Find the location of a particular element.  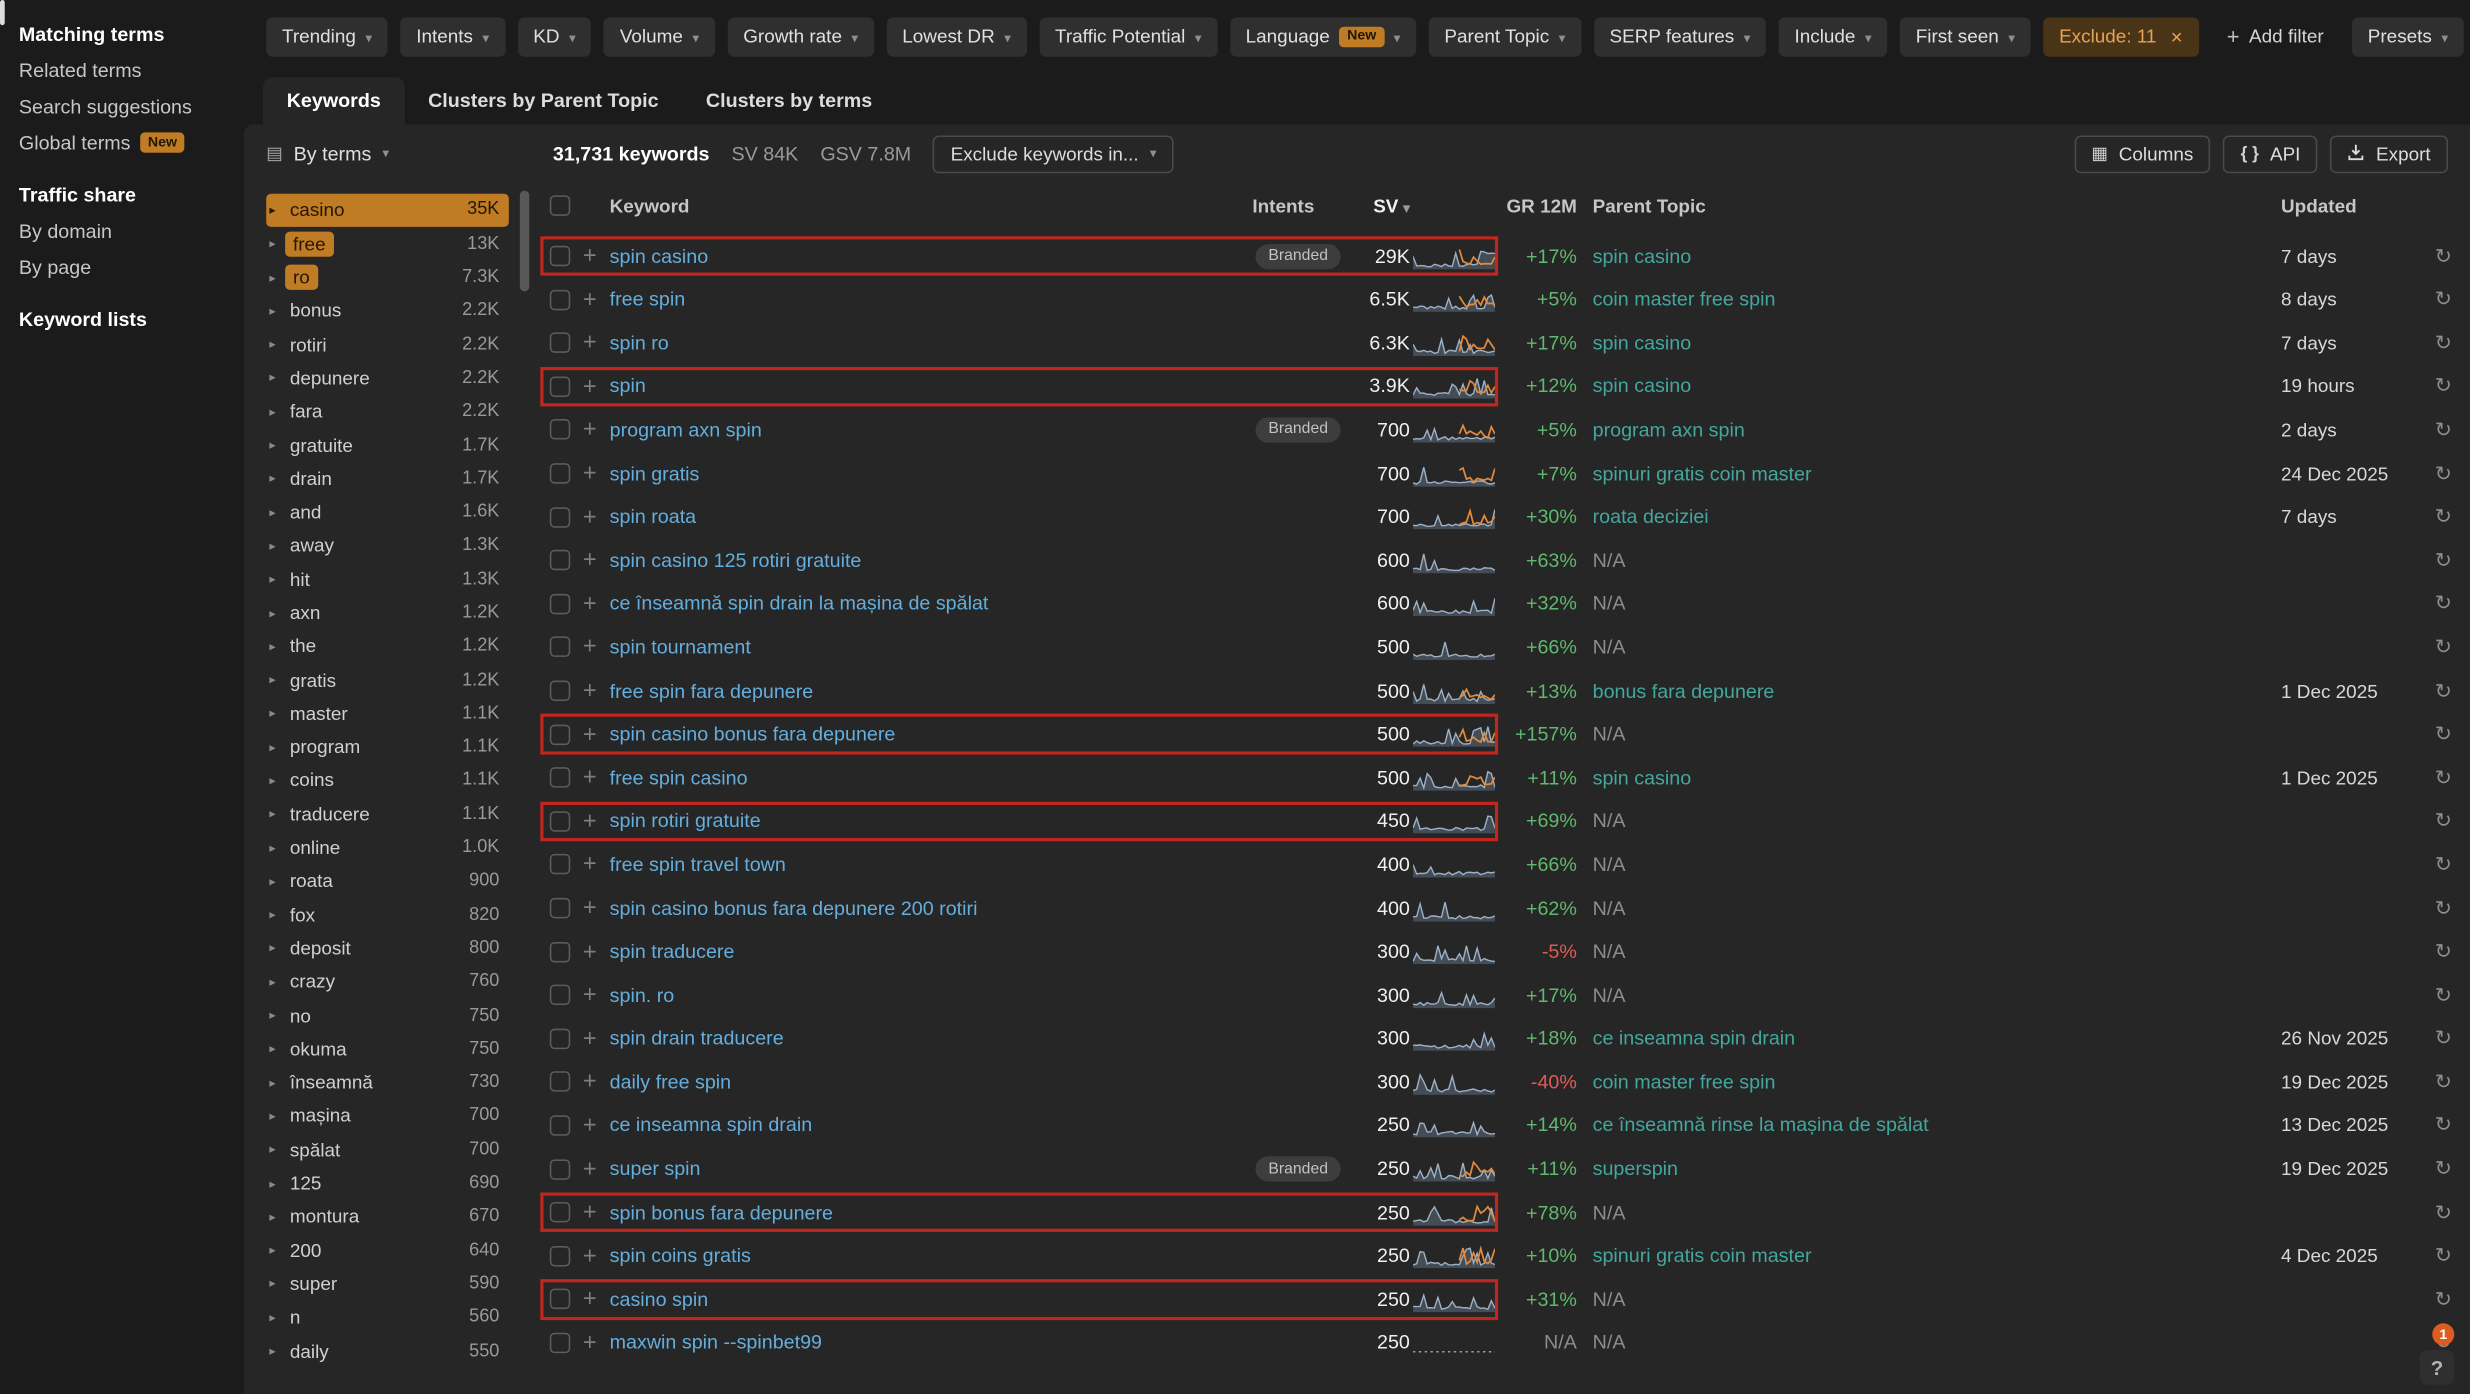

sidebar-item-global-terms: Global terms New is located at coordinates (131, 142).